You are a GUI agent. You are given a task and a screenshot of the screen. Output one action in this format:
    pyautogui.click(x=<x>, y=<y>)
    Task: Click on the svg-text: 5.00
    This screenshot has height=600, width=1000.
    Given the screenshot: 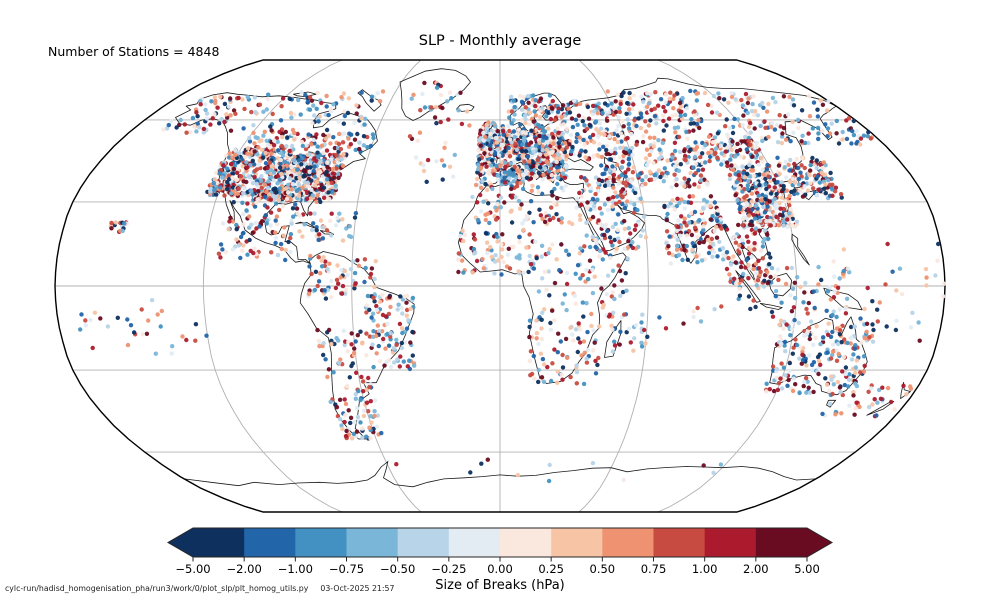 What is the action you would take?
    pyautogui.click(x=807, y=569)
    